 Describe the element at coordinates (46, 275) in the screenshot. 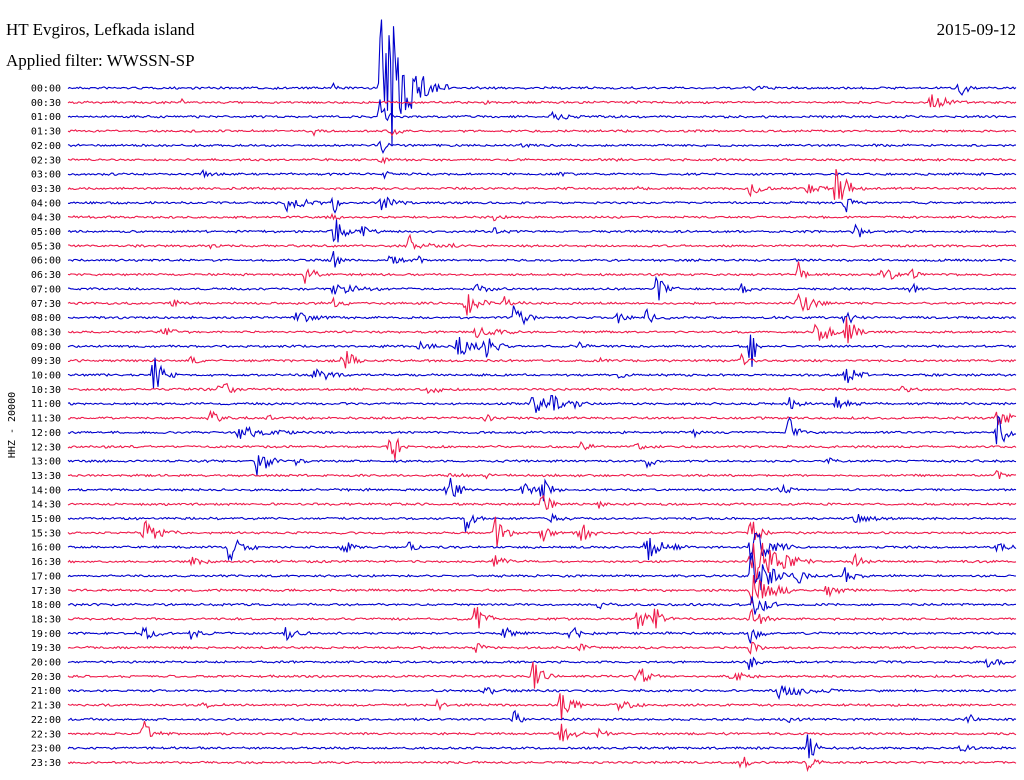

I see `time-tick-label: 06:30` at that location.